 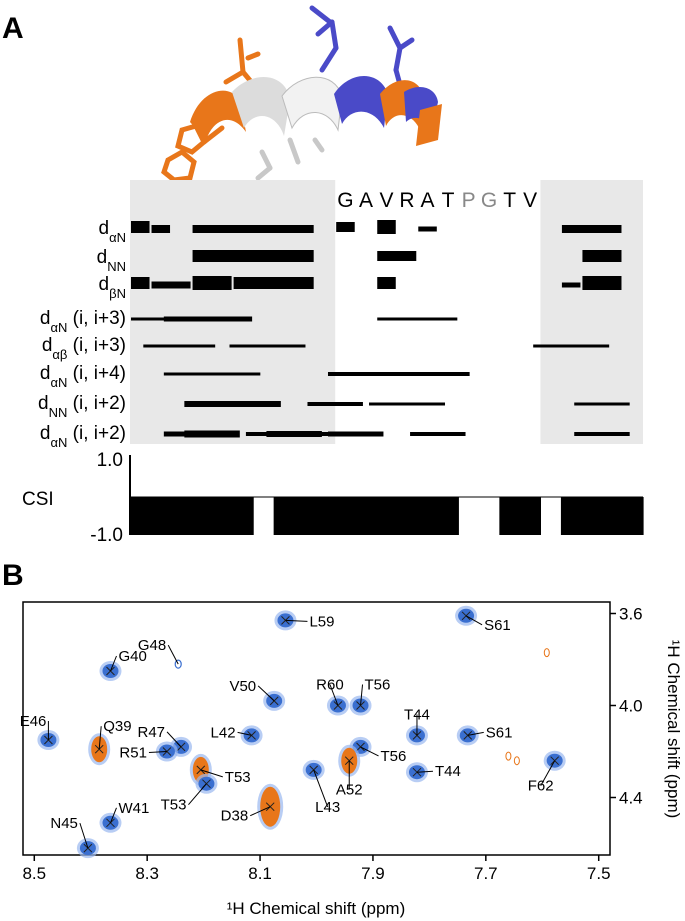 What do you see at coordinates (321, 621) in the screenshot?
I see `peak-label: L59` at bounding box center [321, 621].